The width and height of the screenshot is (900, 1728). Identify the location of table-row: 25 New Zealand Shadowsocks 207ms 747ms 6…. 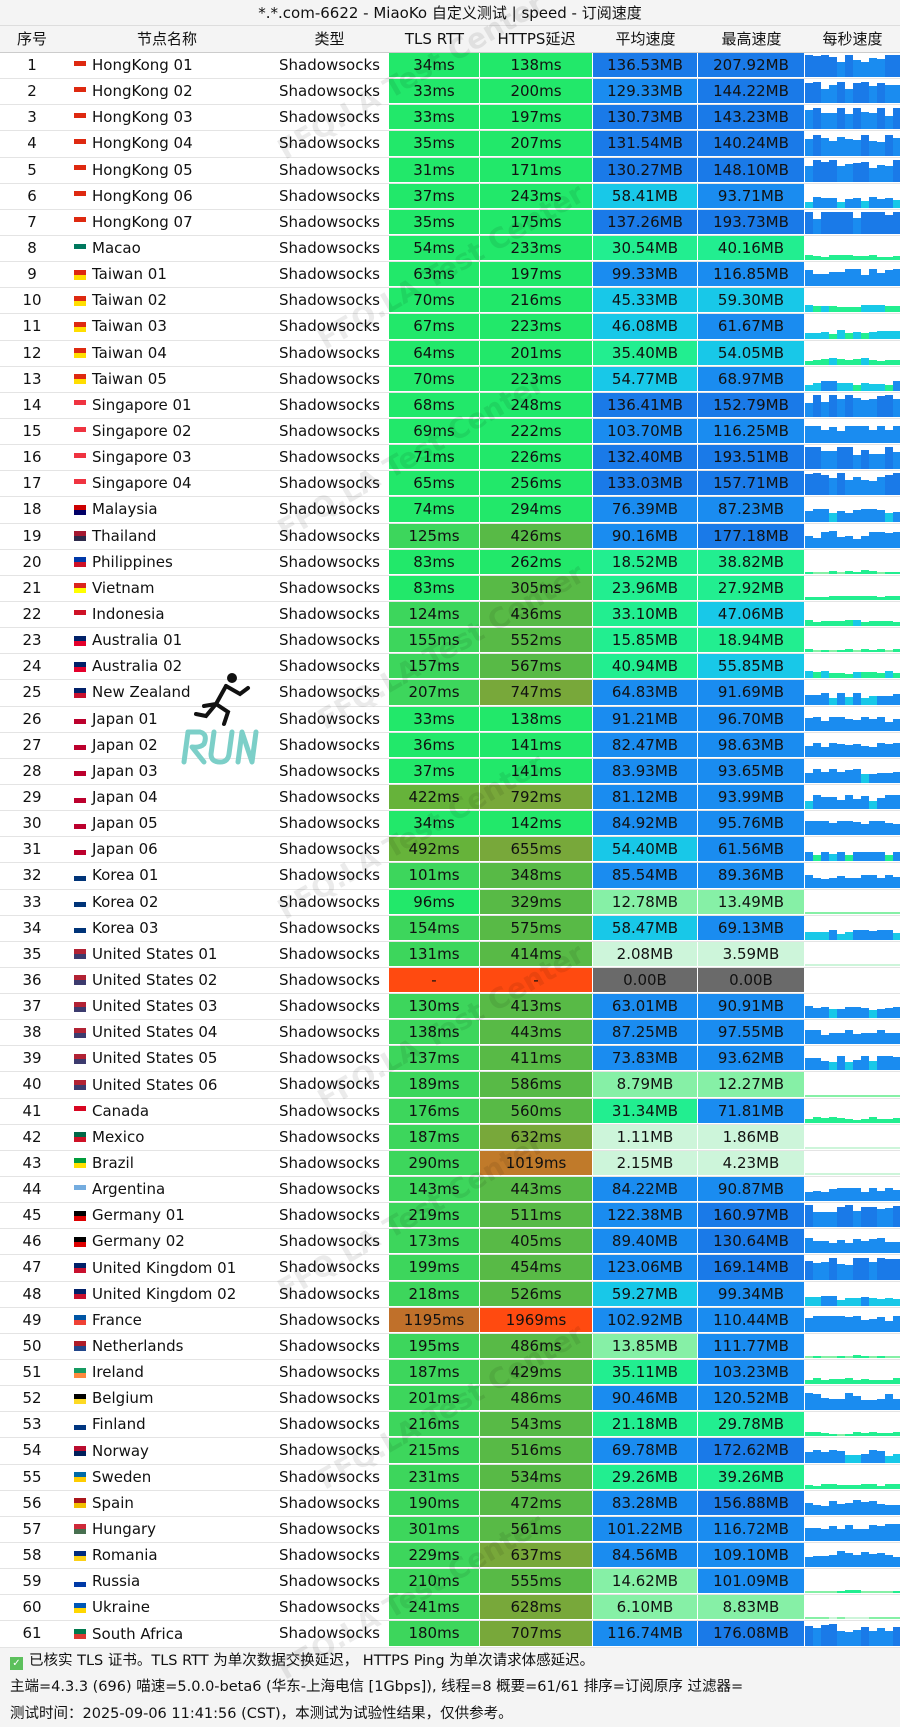
(450, 693).